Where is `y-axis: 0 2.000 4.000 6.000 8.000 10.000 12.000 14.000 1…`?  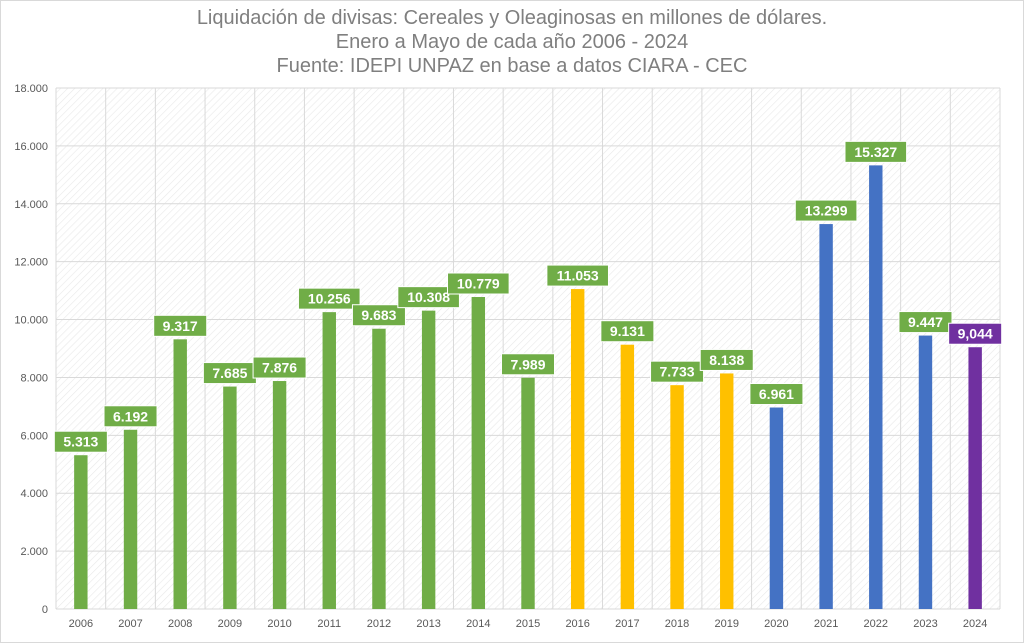 y-axis: 0 2.000 4.000 6.000 8.000 10.000 12.000 14.000 1… is located at coordinates (31, 349).